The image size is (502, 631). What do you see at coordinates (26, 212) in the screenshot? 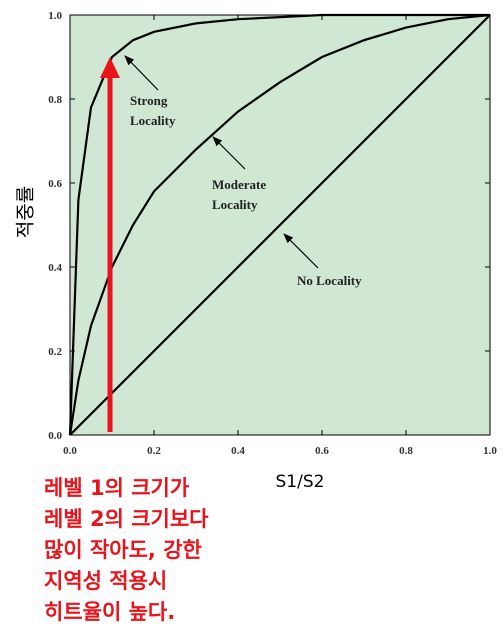
I see `y-axis-label: 적중률` at bounding box center [26, 212].